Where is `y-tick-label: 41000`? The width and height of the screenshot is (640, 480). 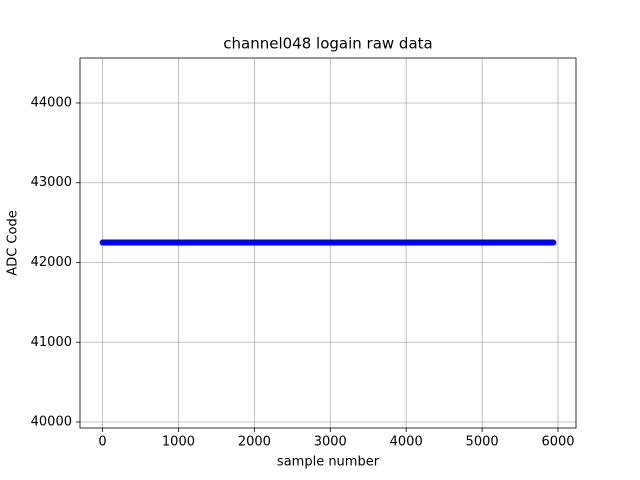 y-tick-label: 41000 is located at coordinates (51, 342).